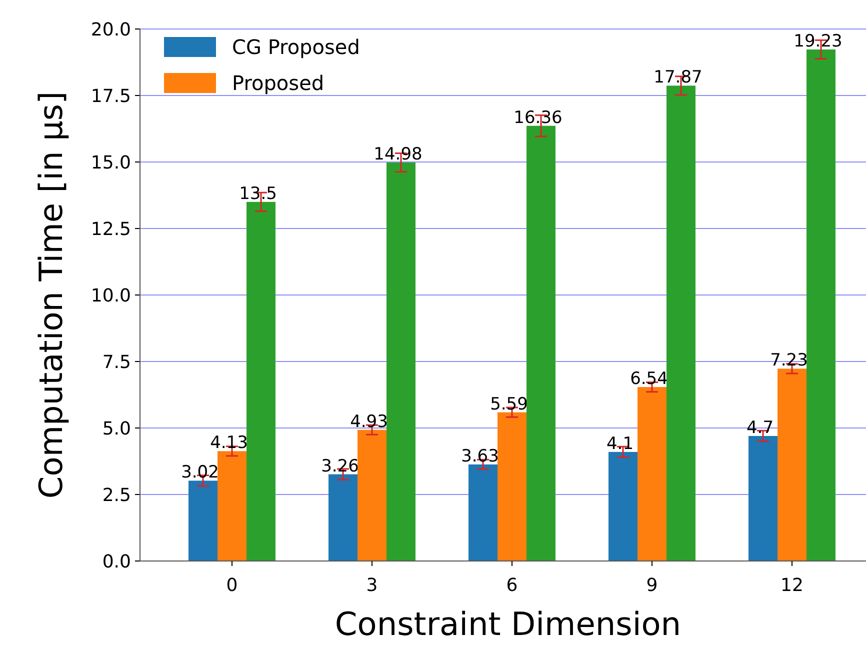 The width and height of the screenshot is (866, 645). I want to click on y-tick-label: 7.5, so click(116, 362).